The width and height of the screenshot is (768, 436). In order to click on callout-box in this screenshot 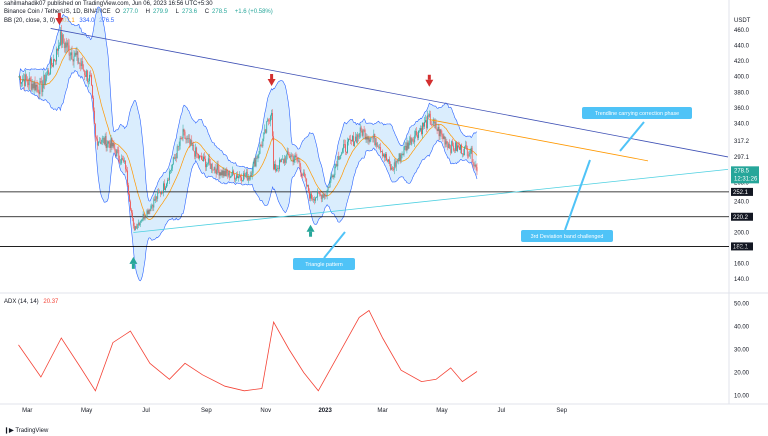, I will do `click(637, 113)`.